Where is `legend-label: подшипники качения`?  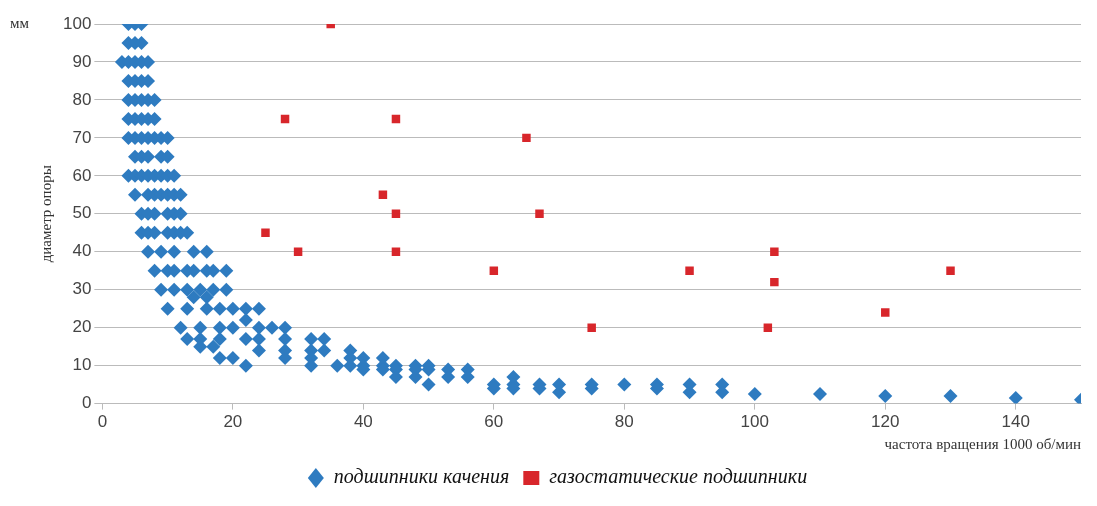 legend-label: подшипники качения is located at coordinates (421, 476).